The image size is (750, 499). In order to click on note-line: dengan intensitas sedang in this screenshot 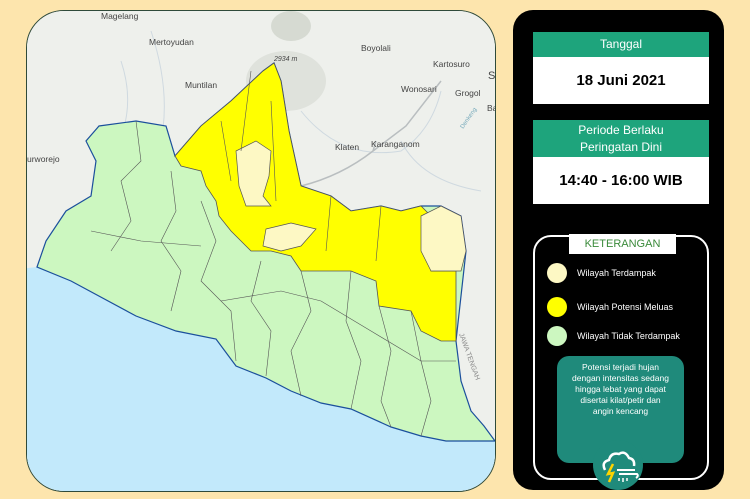, I will do `click(620, 378)`.